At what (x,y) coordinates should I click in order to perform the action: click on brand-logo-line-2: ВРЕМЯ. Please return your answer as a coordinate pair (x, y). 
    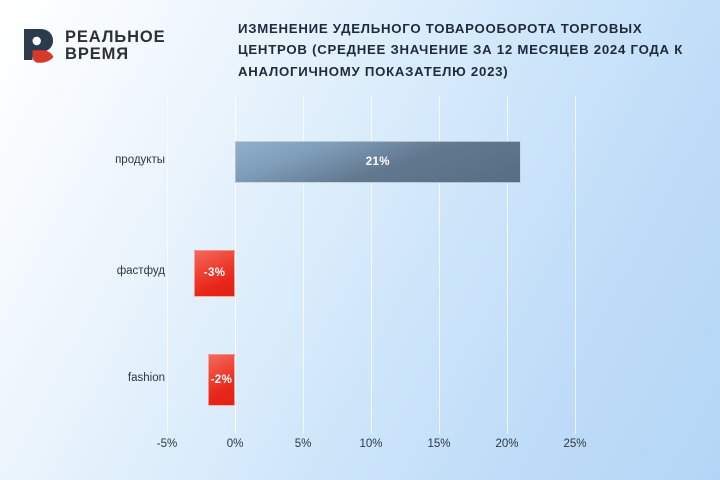
    Looking at the image, I should click on (97, 54).